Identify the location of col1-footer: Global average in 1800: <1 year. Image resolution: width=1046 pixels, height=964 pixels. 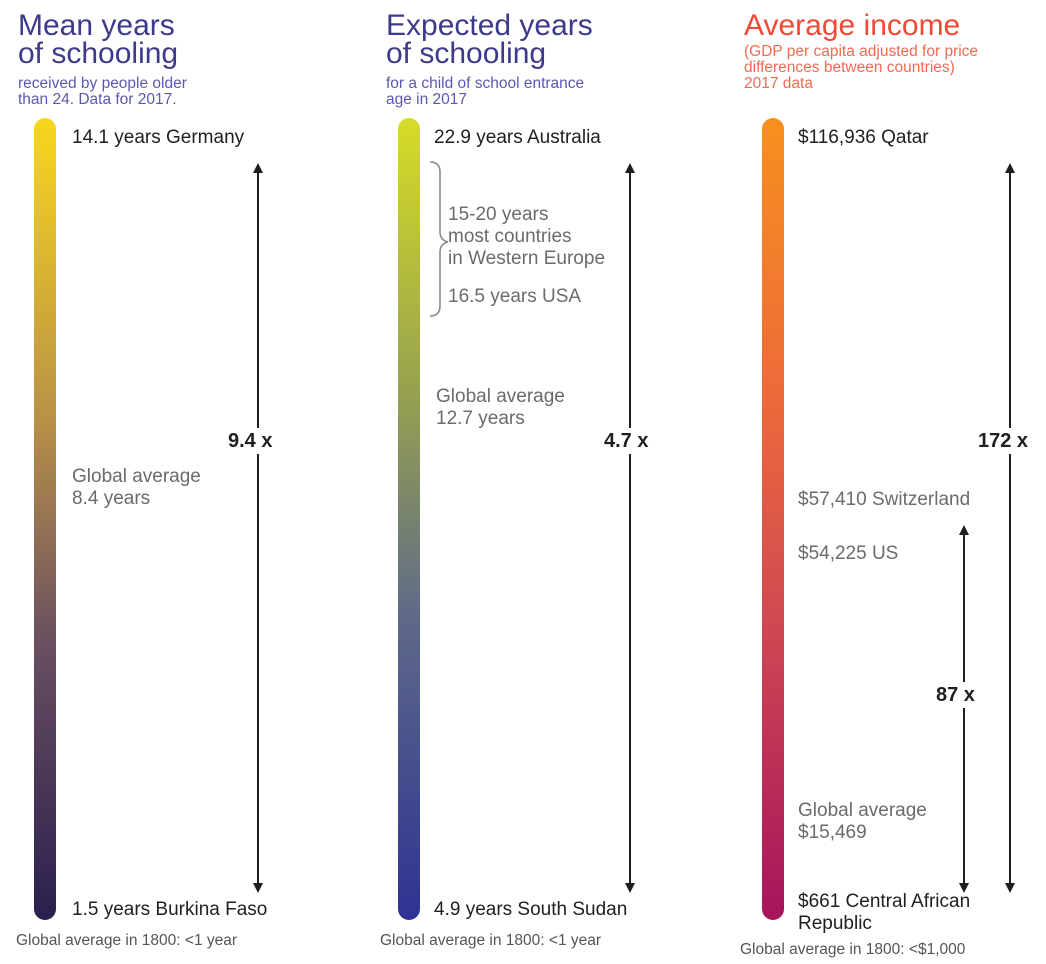
(127, 940).